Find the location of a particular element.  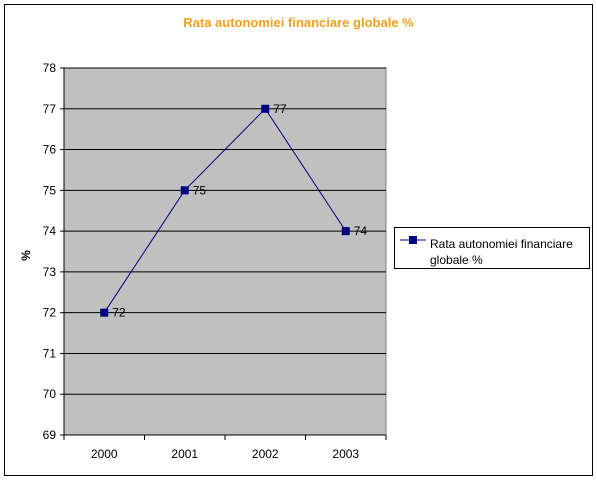

y-tick-label: 75 is located at coordinates (50, 190).